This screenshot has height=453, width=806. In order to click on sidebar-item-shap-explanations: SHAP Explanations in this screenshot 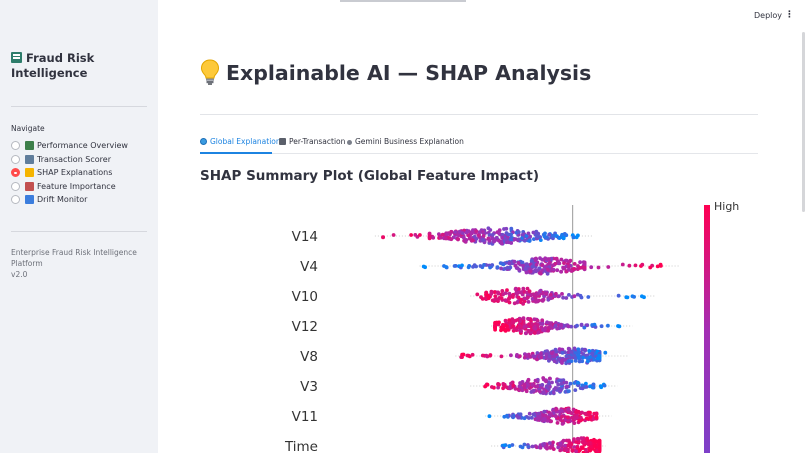, I will do `click(69, 173)`.